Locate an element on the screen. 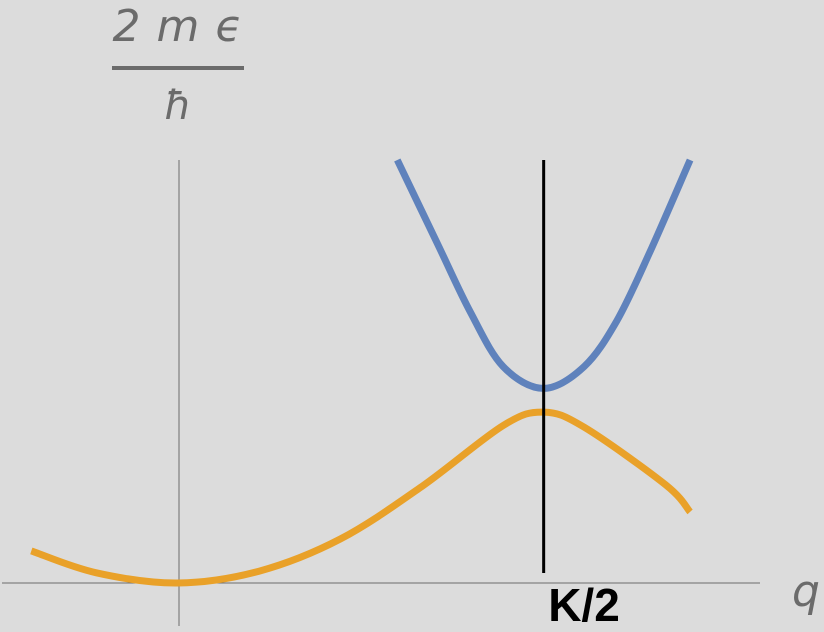 This screenshot has height=632, width=824. fraction-bar is located at coordinates (178, 68).